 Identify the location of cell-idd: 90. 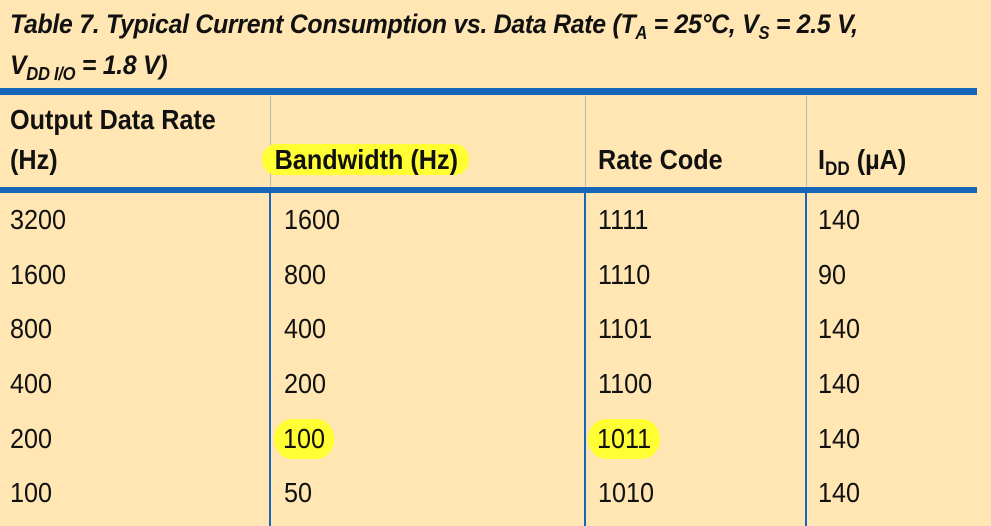
(832, 274).